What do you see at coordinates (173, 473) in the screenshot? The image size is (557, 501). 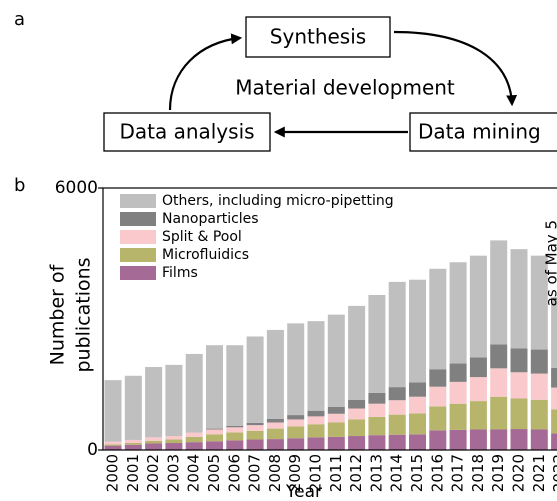 I see `x-tick-label: 2003` at bounding box center [173, 473].